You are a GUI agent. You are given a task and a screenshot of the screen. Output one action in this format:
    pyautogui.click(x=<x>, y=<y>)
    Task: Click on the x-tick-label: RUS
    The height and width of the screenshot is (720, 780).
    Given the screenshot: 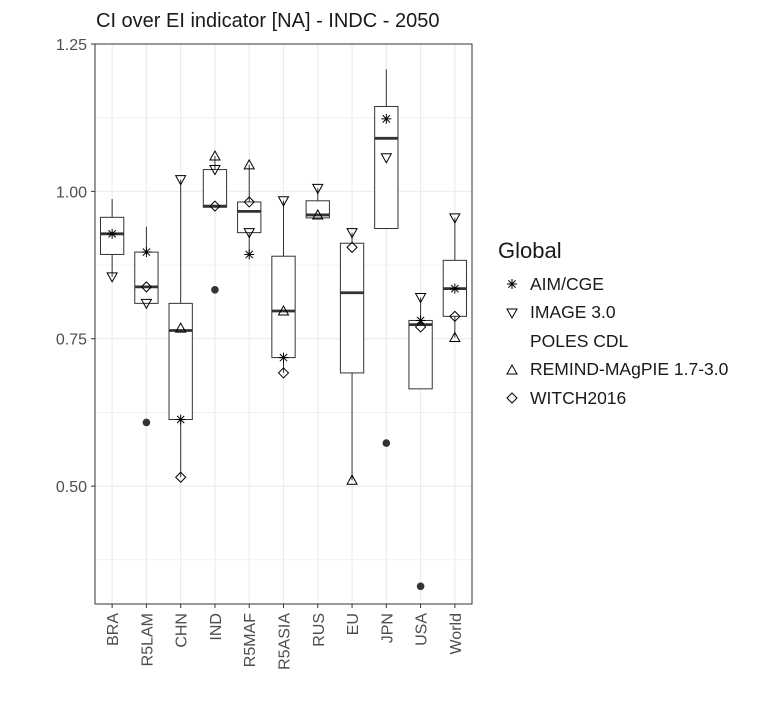 What is the action you would take?
    pyautogui.click(x=319, y=630)
    